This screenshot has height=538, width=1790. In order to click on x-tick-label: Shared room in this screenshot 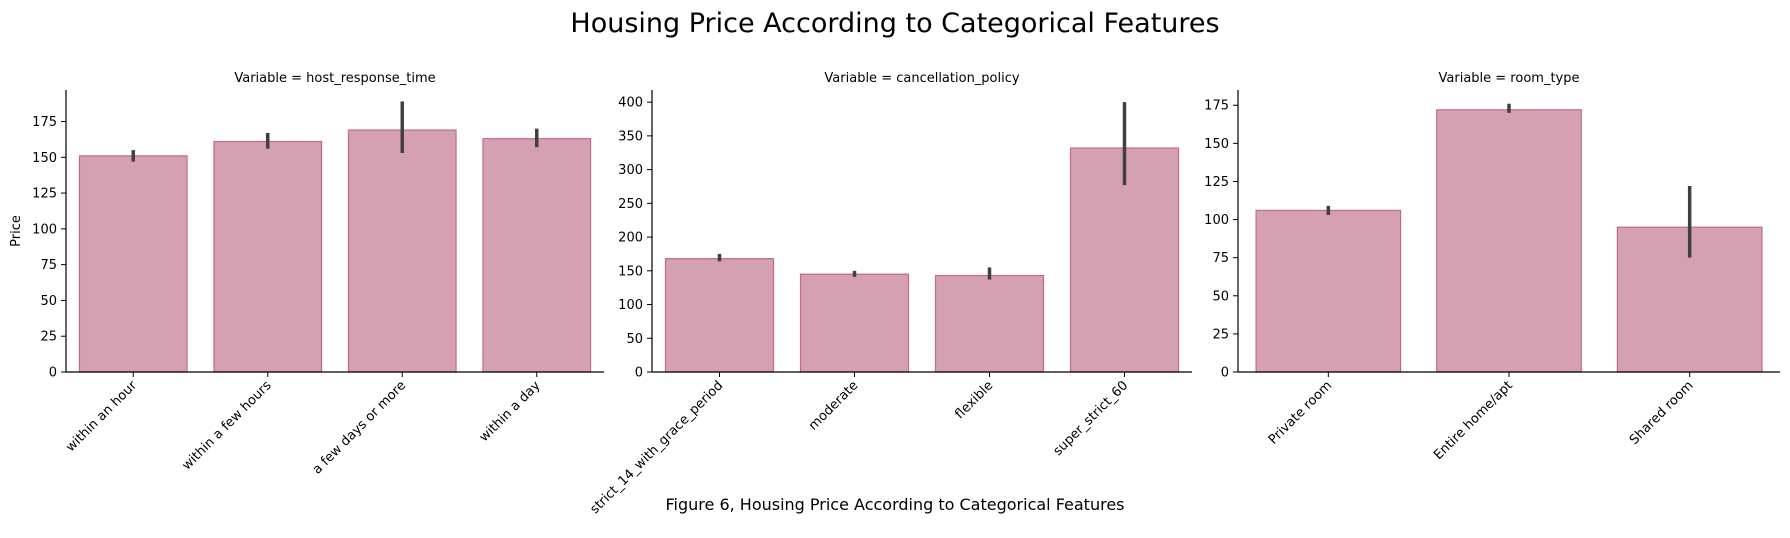, I will do `click(1662, 413)`.